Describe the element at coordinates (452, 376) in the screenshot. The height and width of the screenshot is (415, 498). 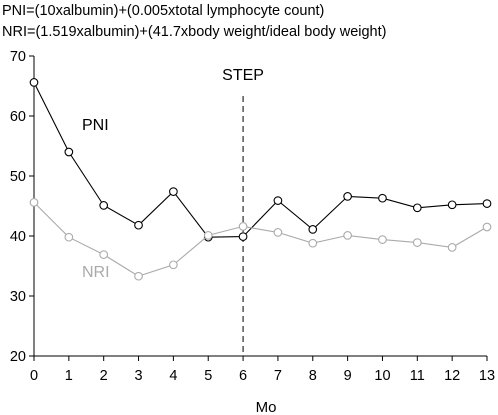
I see `x-tick-label: 12` at that location.